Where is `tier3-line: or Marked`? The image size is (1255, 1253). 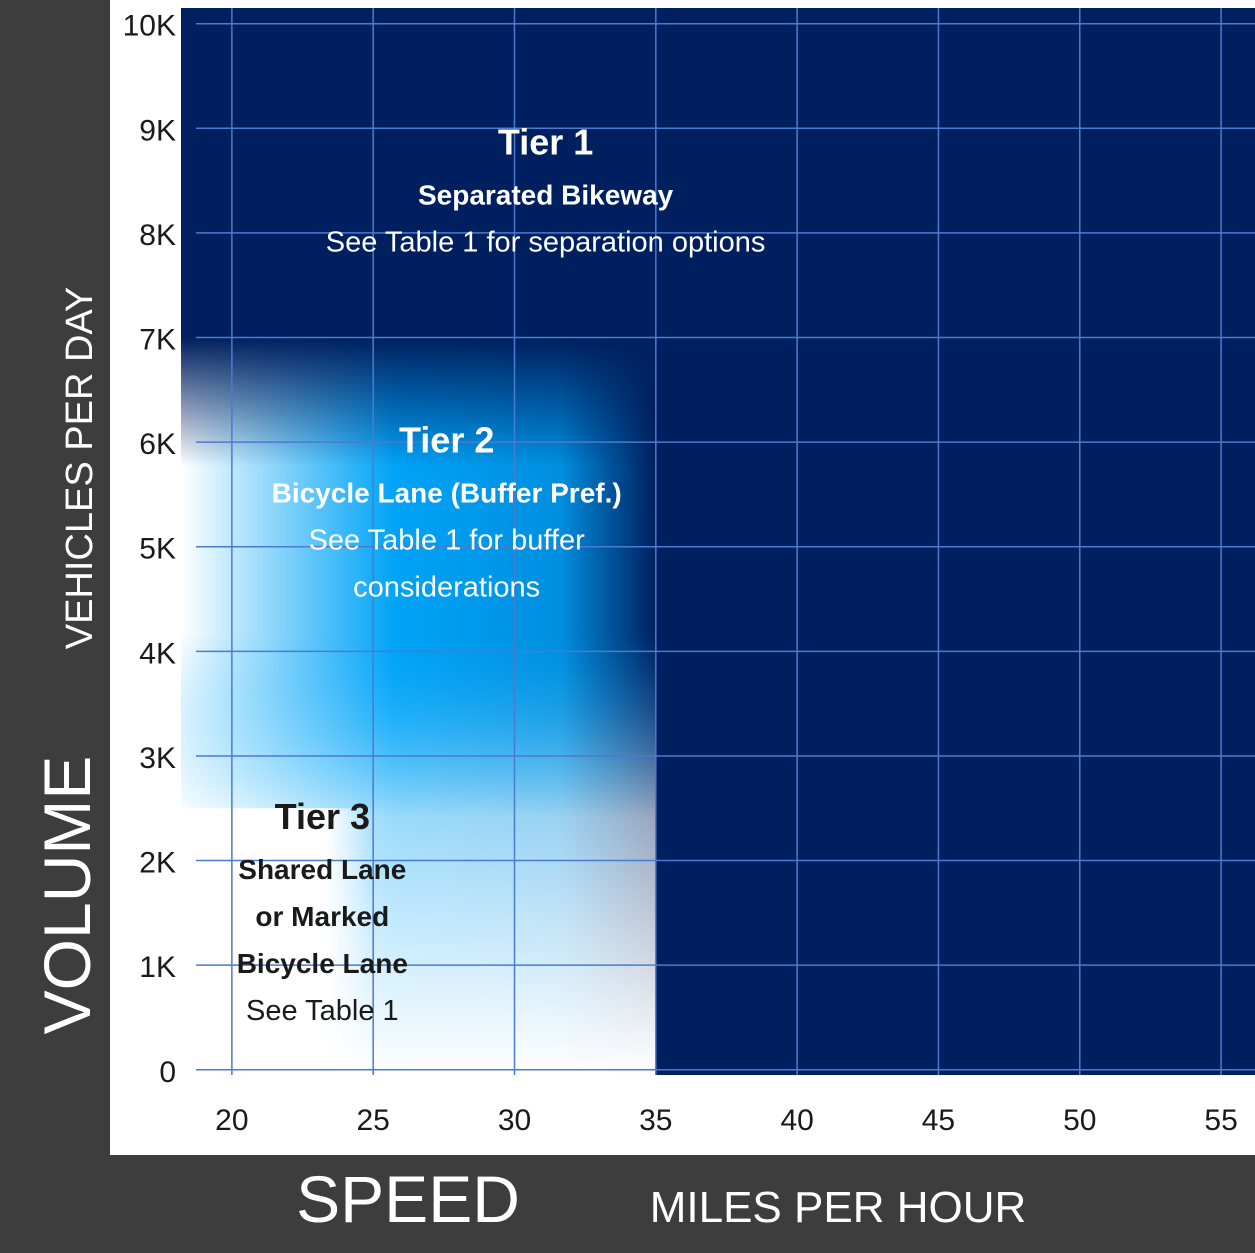
tier3-line: or Marked is located at coordinates (322, 916).